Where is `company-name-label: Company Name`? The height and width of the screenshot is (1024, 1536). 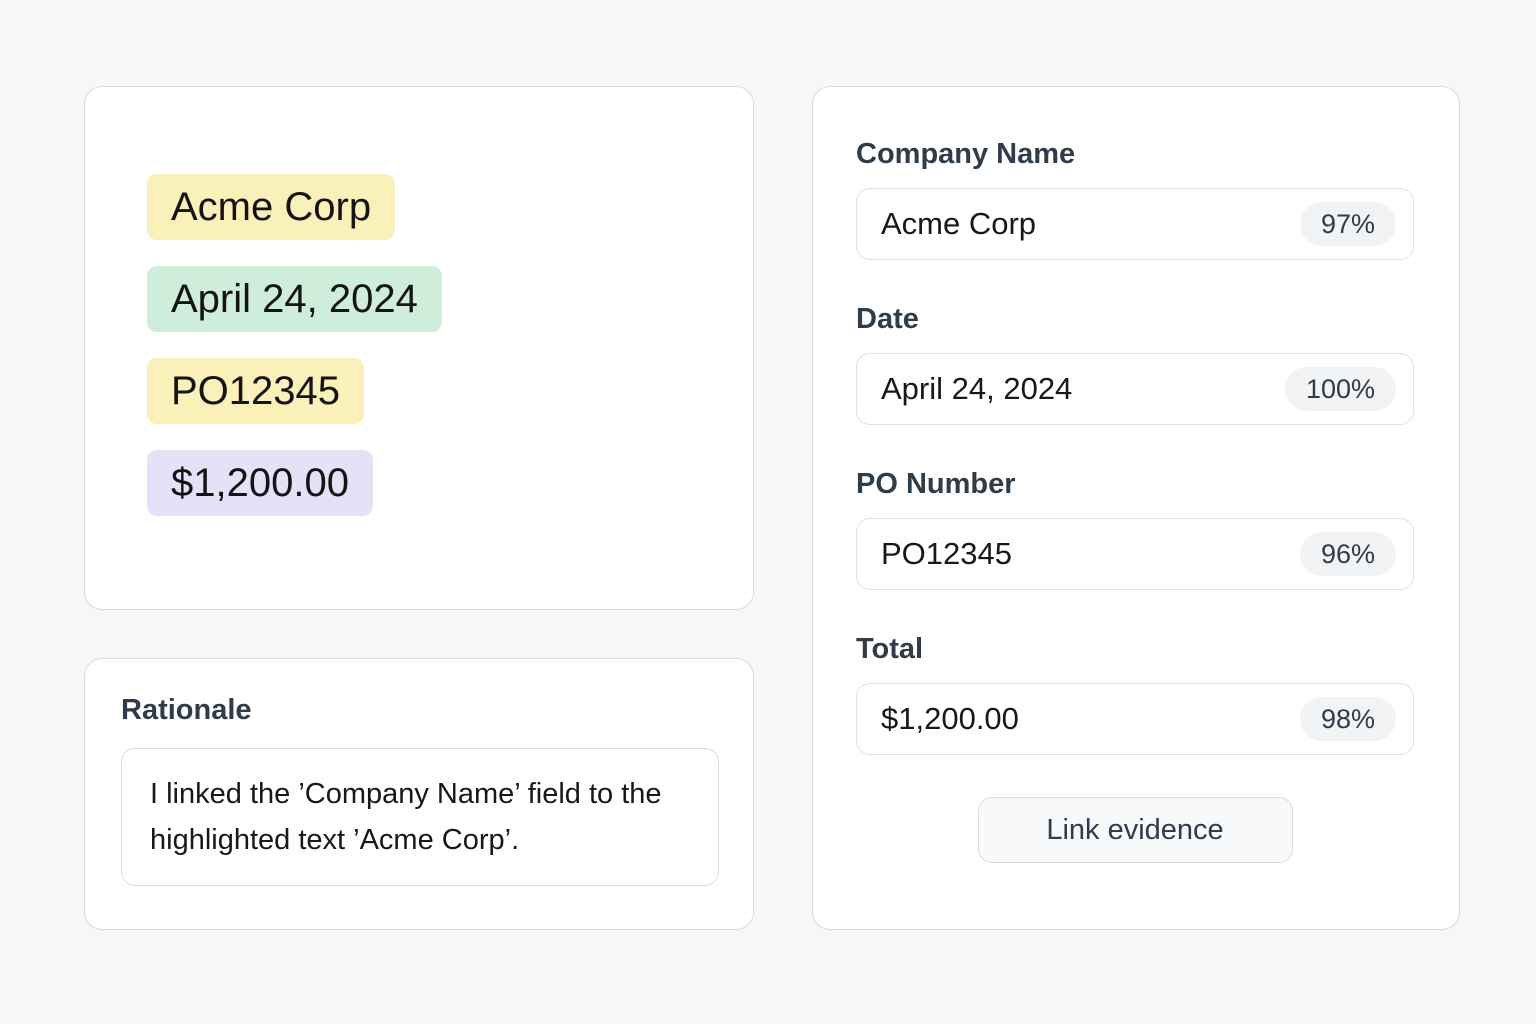
company-name-label: Company Name is located at coordinates (966, 154).